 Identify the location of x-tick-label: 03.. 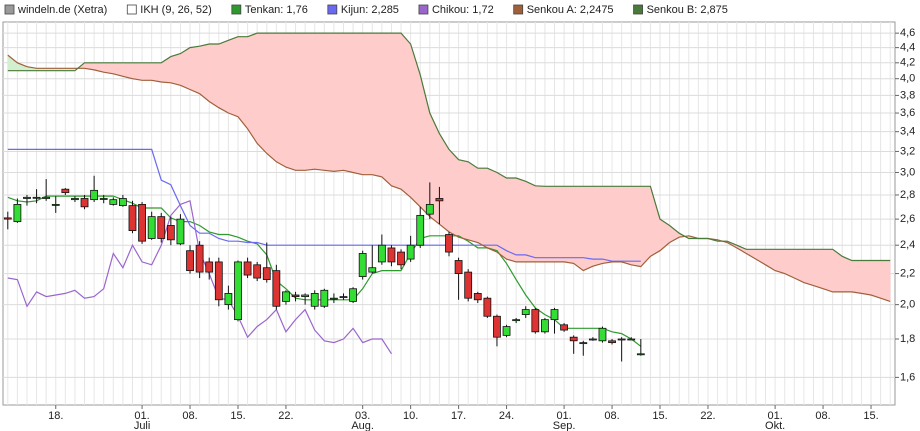
(362, 416).